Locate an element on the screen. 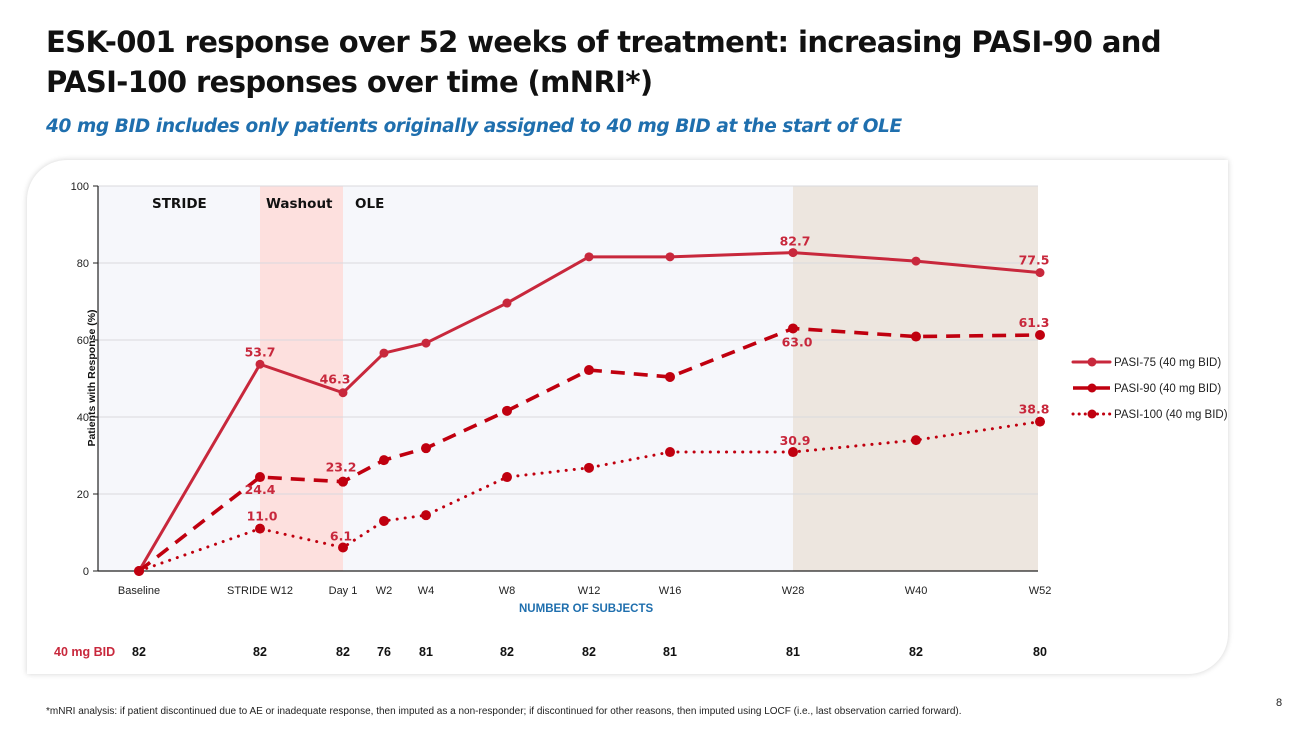  x-tick-label: W4 is located at coordinates (426, 591).